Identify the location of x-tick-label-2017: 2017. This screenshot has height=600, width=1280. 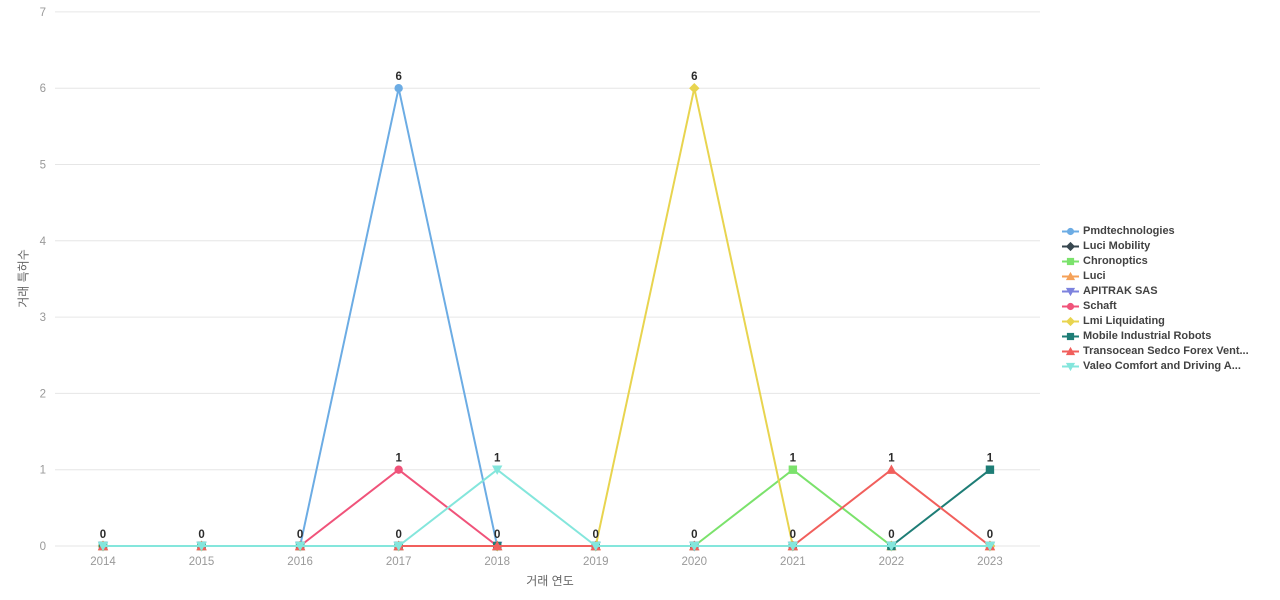
(399, 562).